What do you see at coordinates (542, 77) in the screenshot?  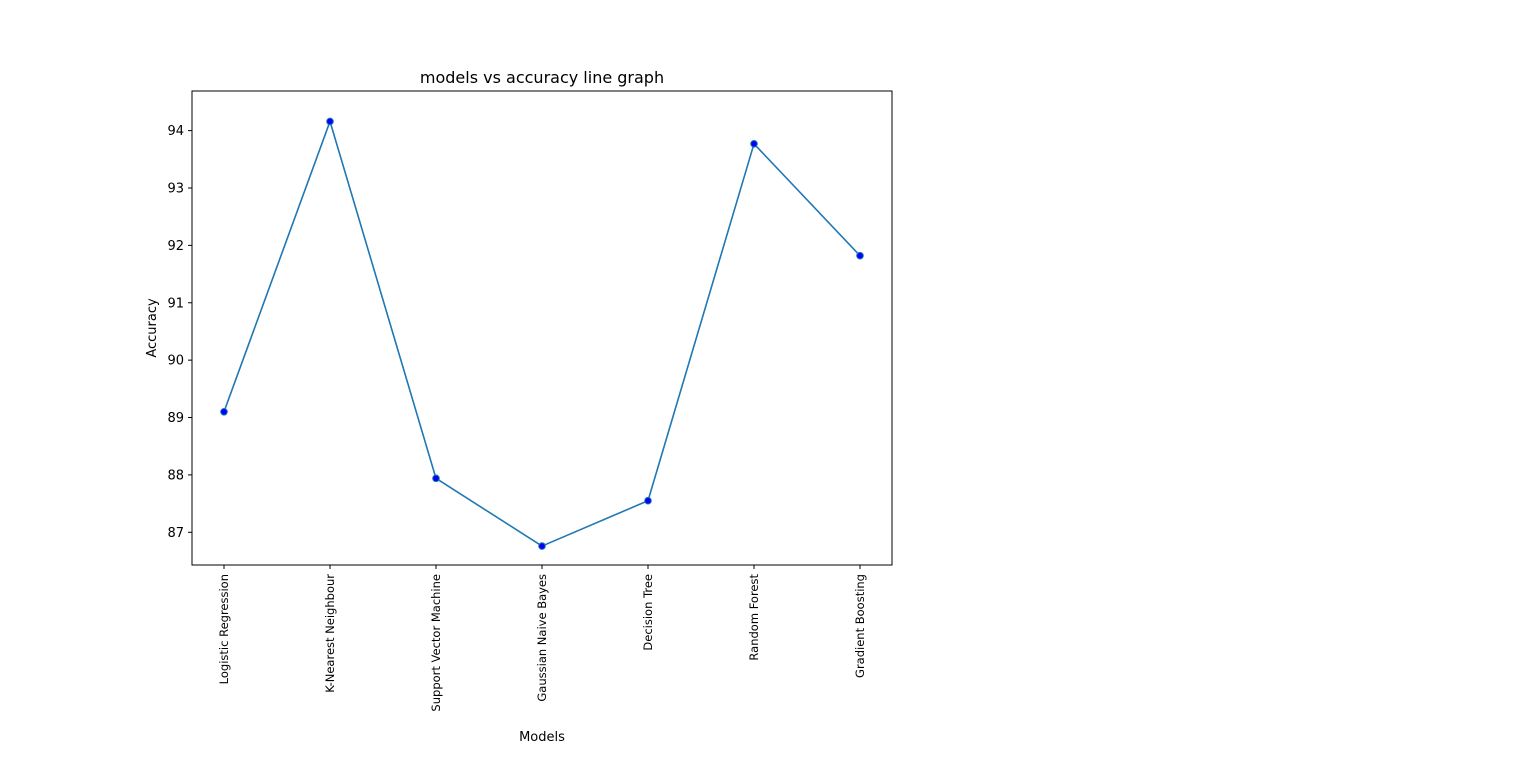 I see `chart-title: models vs accuracy line graph` at bounding box center [542, 77].